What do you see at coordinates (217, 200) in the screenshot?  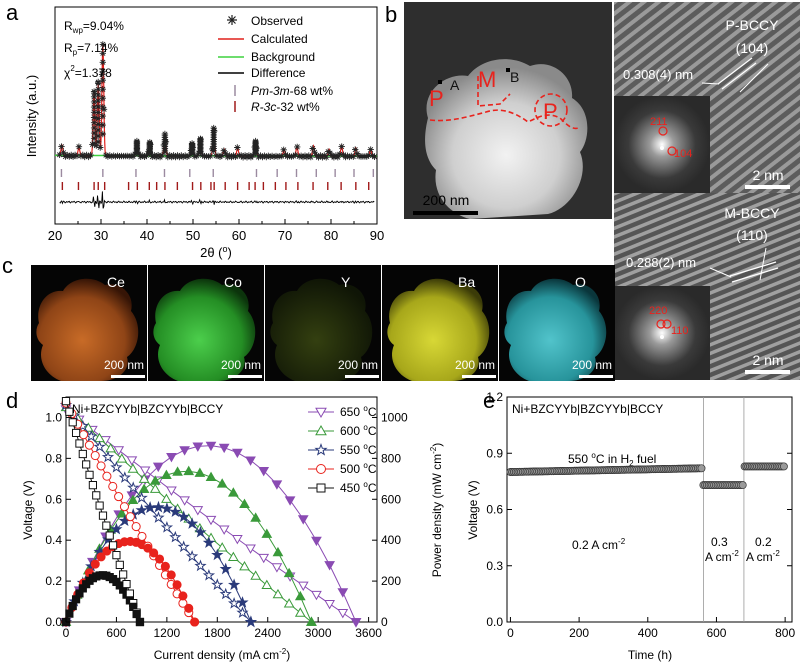 I see `difference-curve` at bounding box center [217, 200].